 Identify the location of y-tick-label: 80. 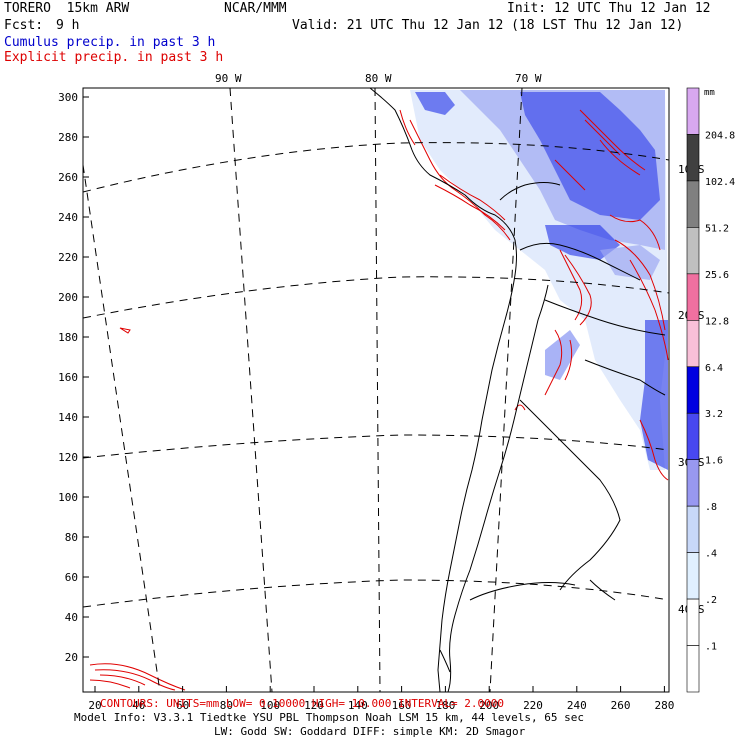
(71, 537).